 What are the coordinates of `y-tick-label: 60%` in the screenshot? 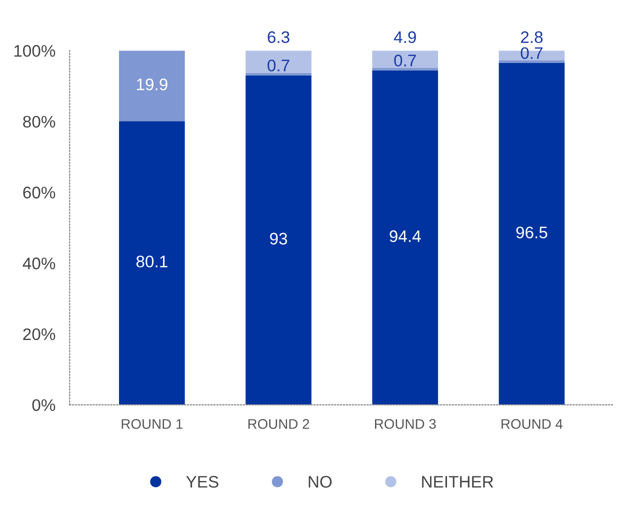 It's located at (39, 192).